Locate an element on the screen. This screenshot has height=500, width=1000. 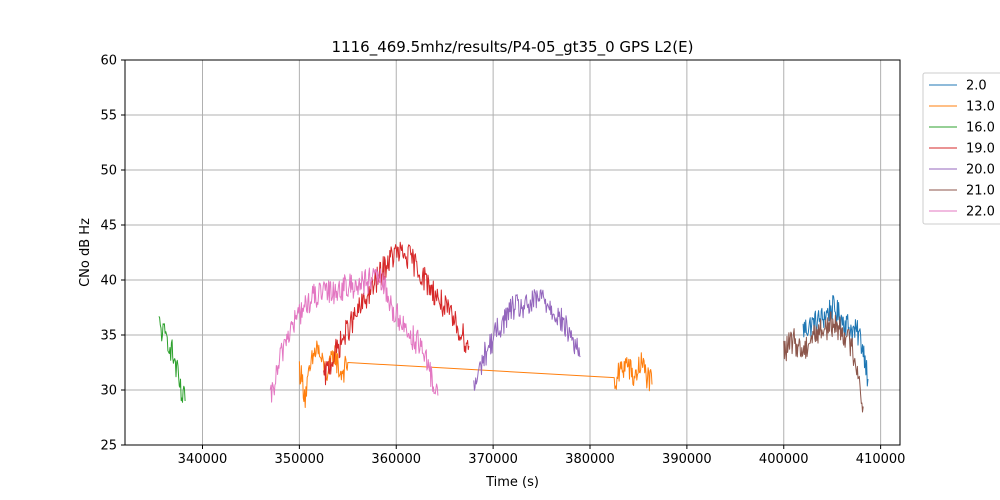
legend-label: 13.0 is located at coordinates (980, 107).